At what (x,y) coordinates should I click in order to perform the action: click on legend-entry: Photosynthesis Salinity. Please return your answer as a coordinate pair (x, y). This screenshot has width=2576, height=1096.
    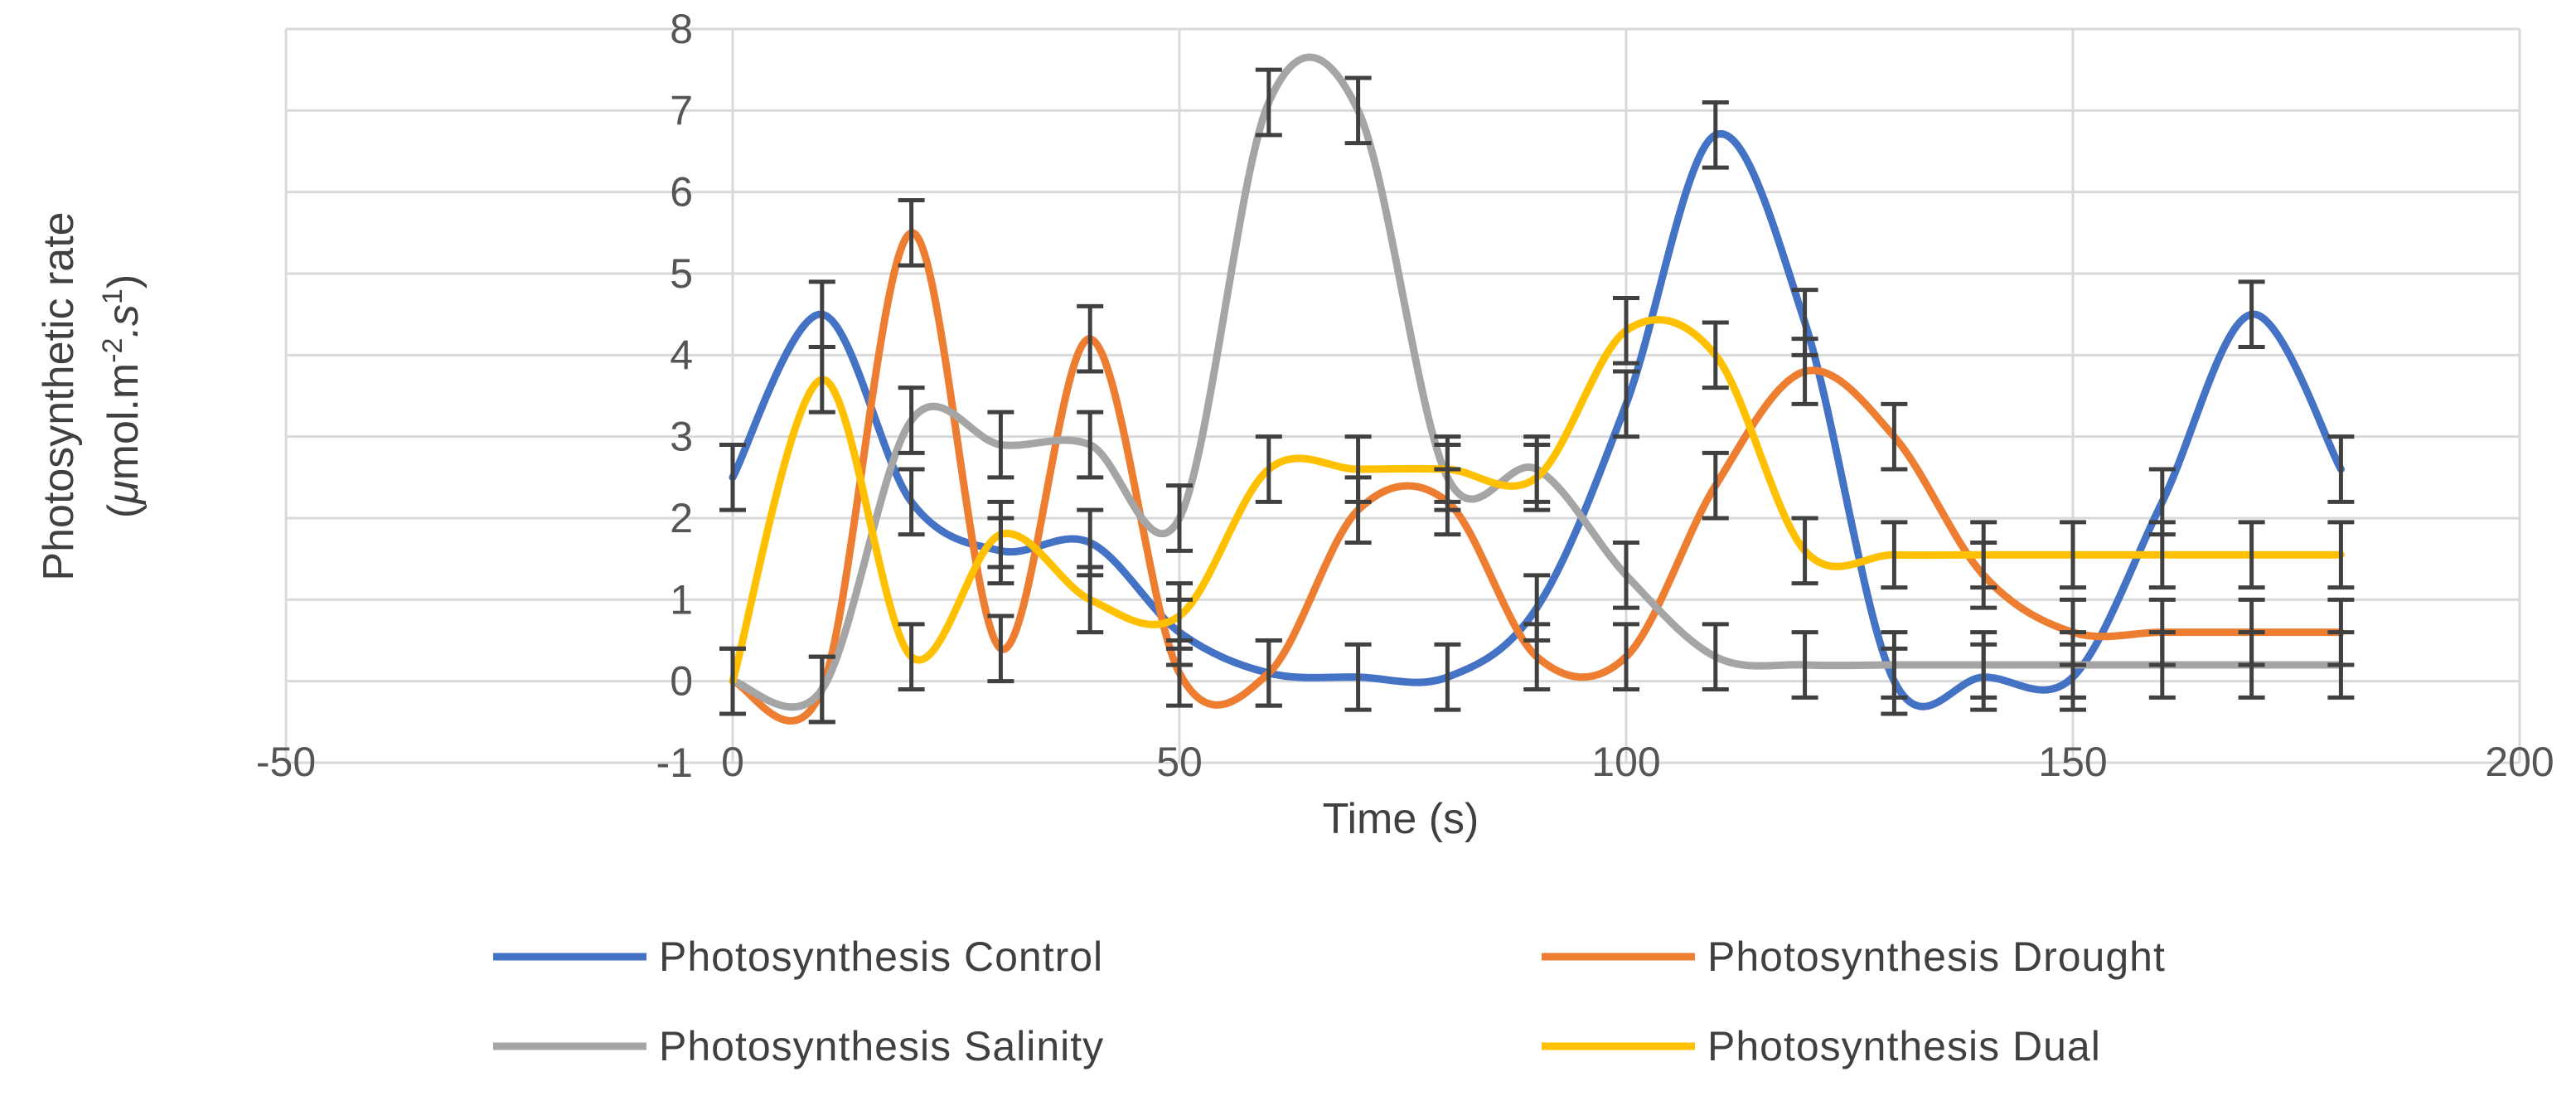
    Looking at the image, I should click on (798, 1046).